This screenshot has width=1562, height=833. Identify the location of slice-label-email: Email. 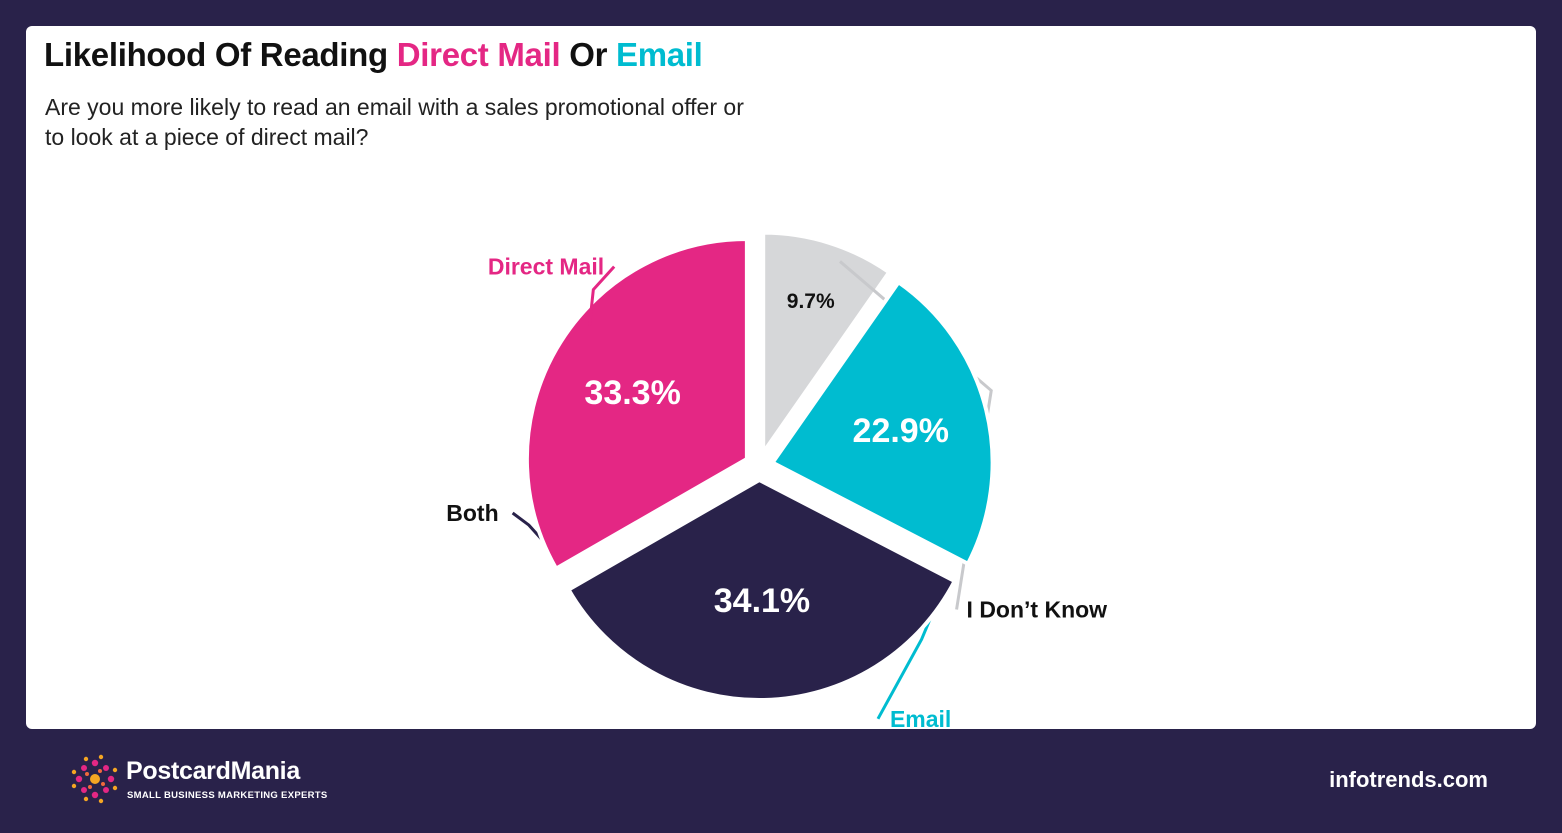
(920, 719).